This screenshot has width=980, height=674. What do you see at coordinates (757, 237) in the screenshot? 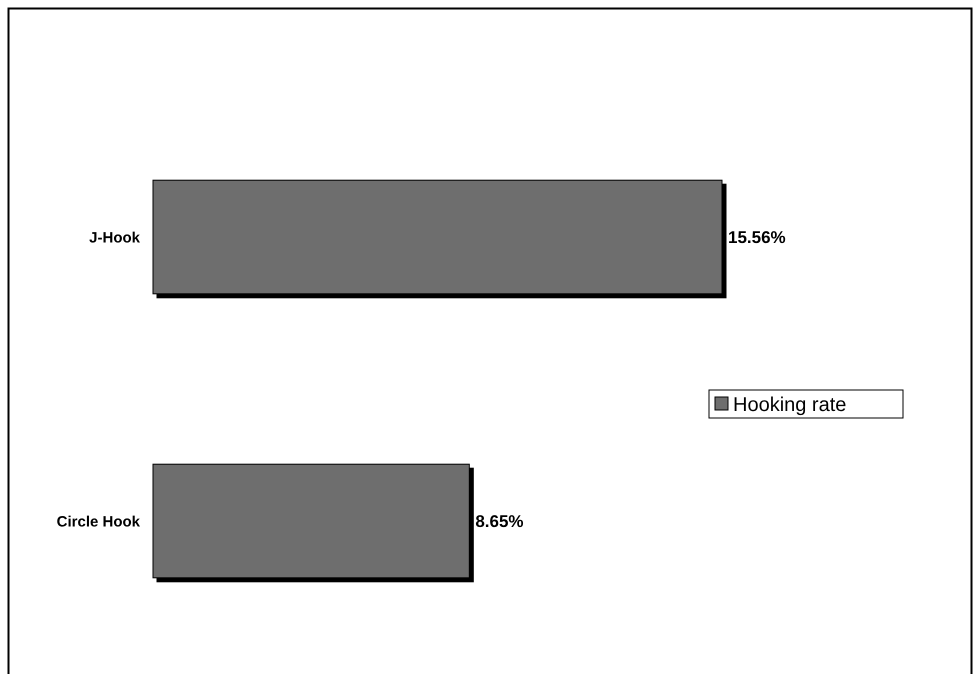
I see `data-label: 15.56%` at bounding box center [757, 237].